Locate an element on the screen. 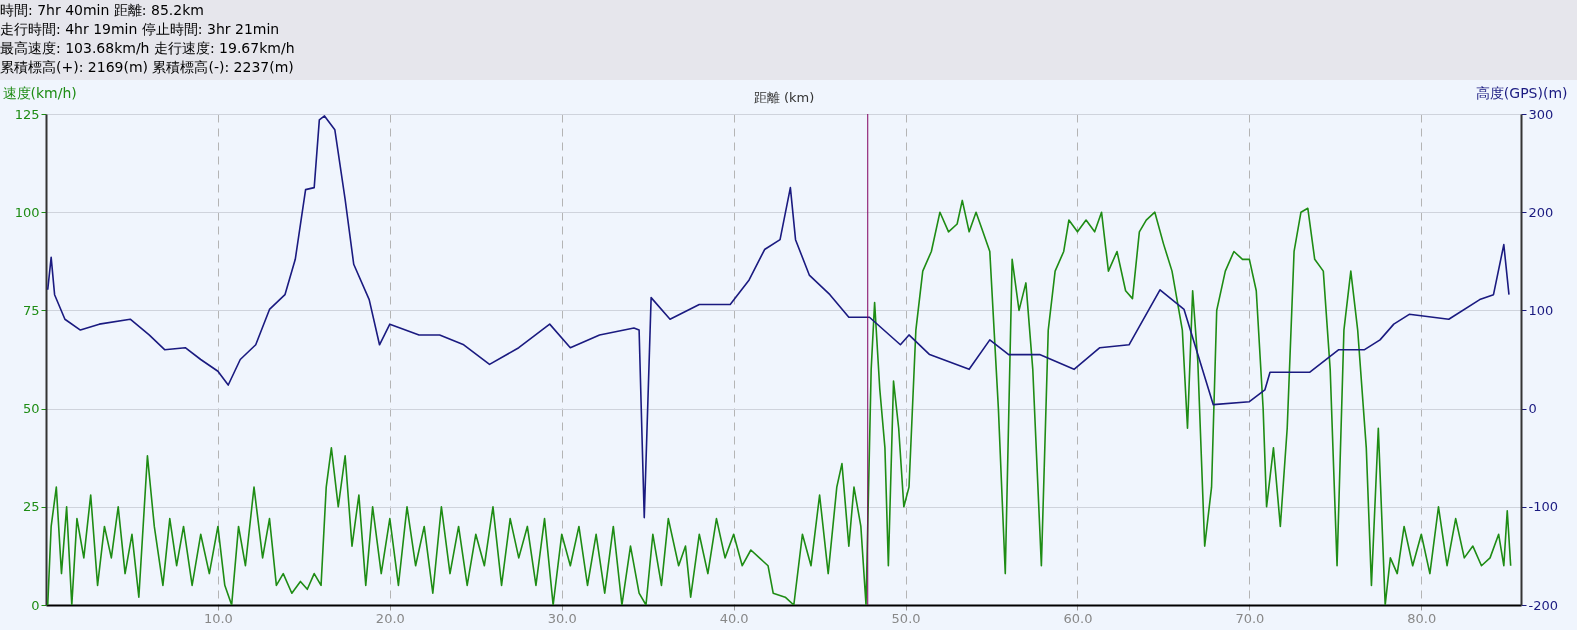 The image size is (1577, 630). x-tick-label: 30.0 is located at coordinates (562, 618).